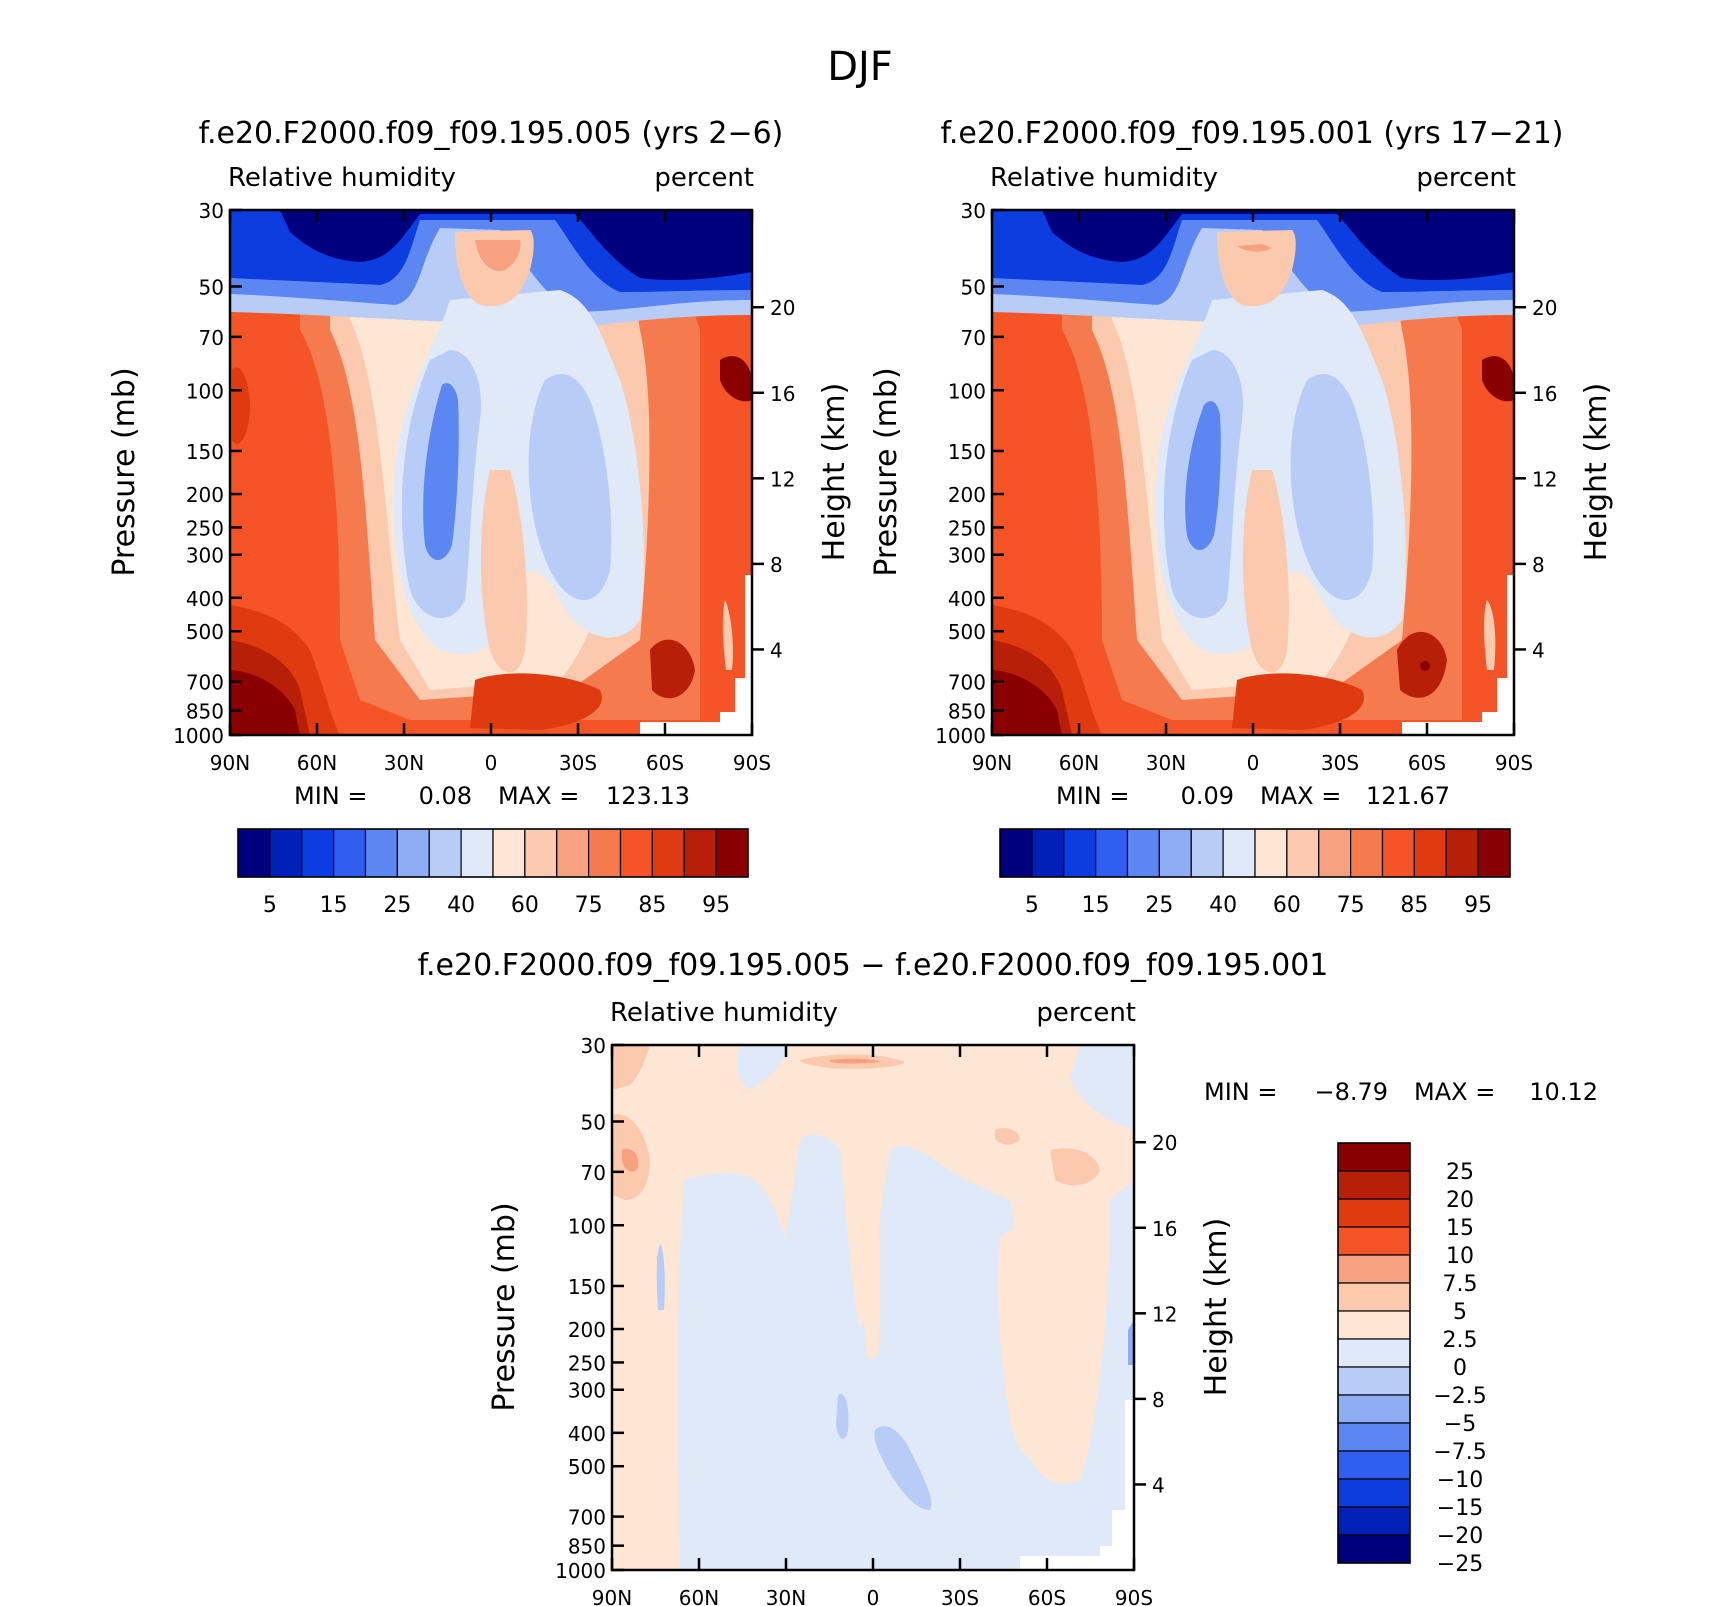 The height and width of the screenshot is (1606, 1710). Describe the element at coordinates (1596, 472) in the screenshot. I see `panel-2-height-axis-label: Height (km)` at that location.